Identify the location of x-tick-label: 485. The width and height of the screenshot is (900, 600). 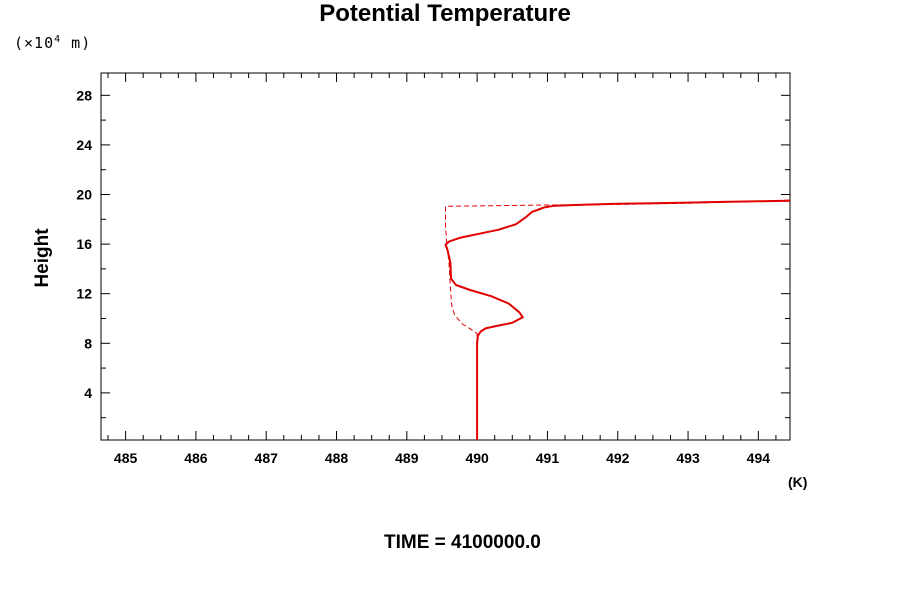
(126, 458).